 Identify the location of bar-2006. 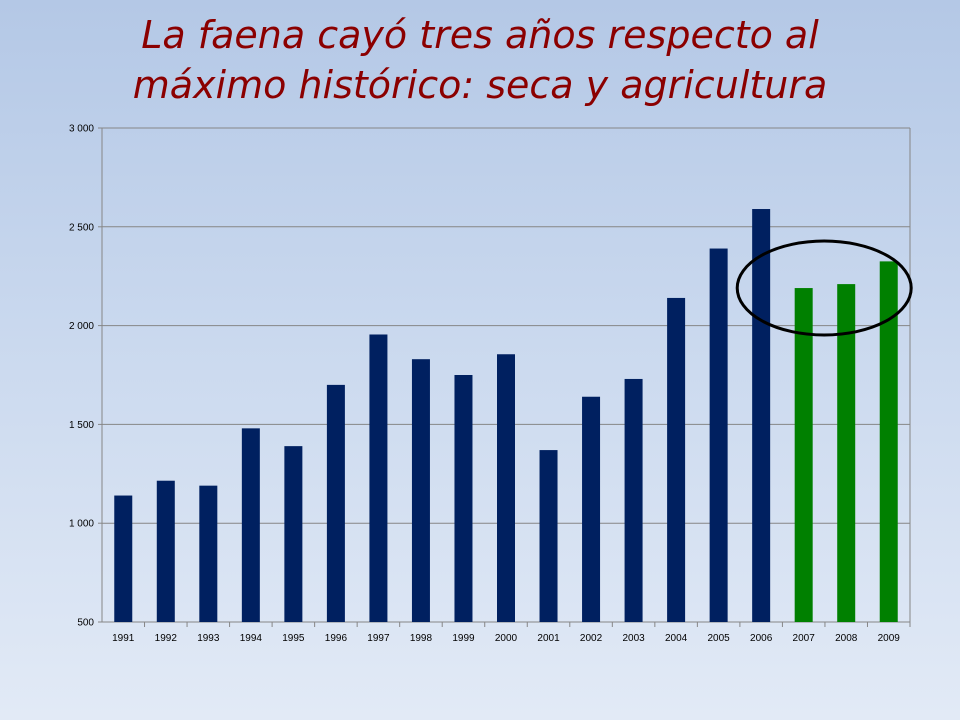
(761, 416).